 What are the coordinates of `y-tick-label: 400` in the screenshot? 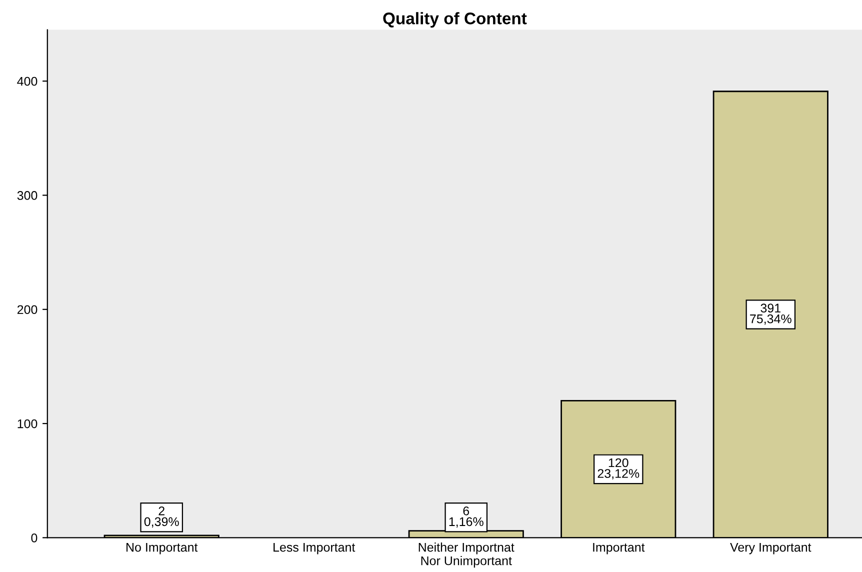 It's located at (27, 81).